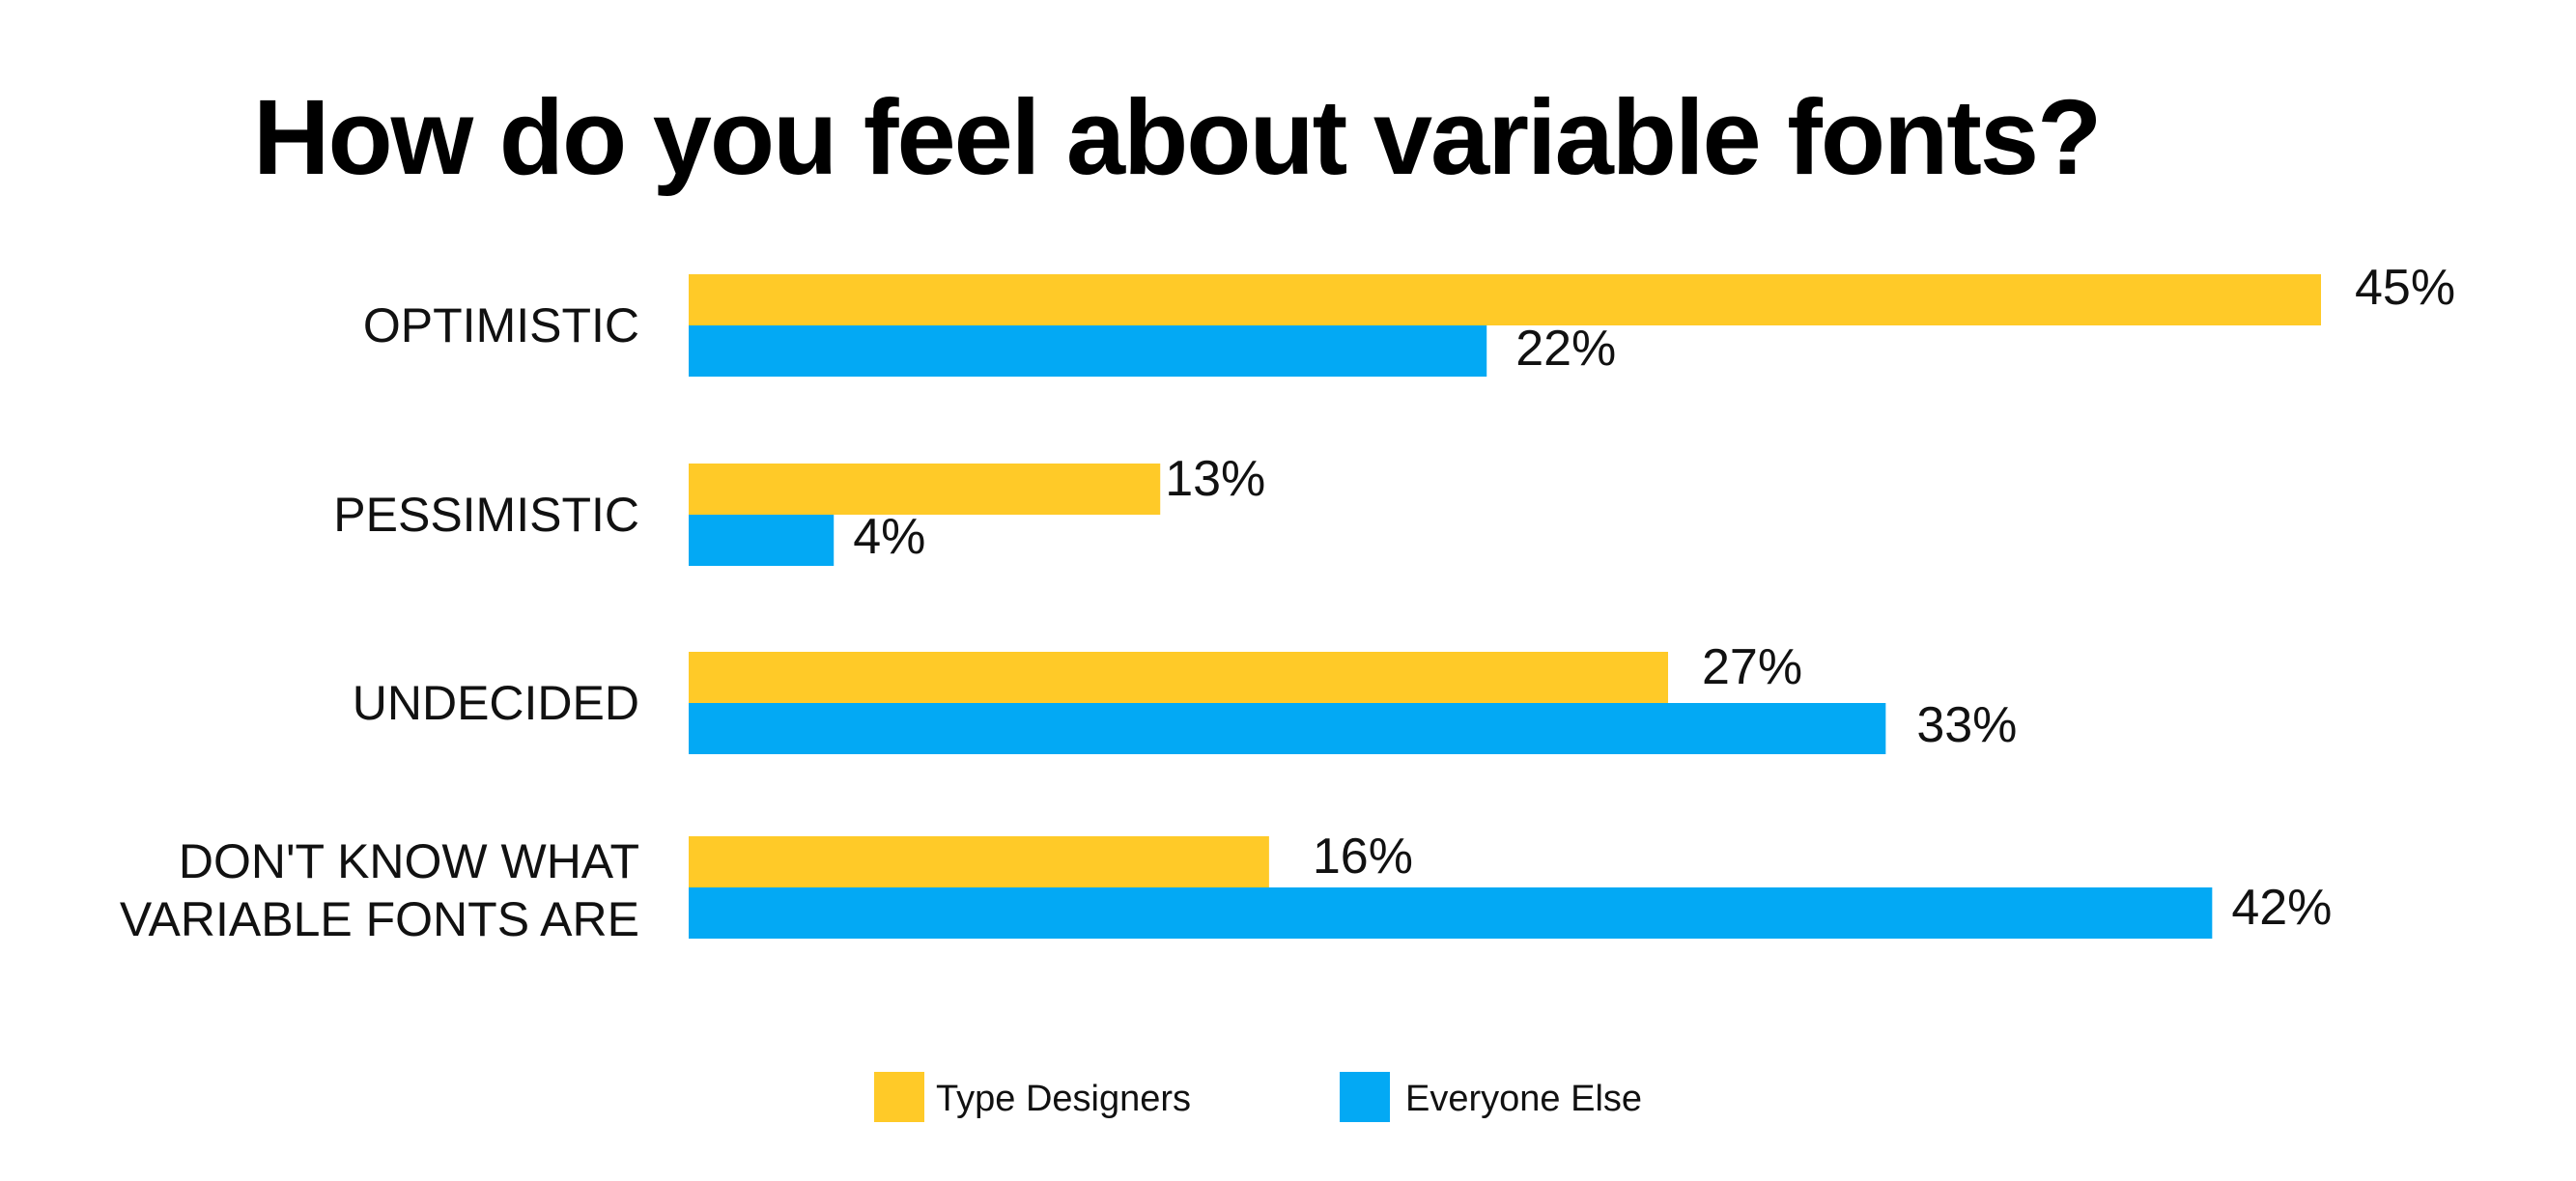 The image size is (2576, 1181). What do you see at coordinates (889, 537) in the screenshot?
I see `data-label: 4%` at bounding box center [889, 537].